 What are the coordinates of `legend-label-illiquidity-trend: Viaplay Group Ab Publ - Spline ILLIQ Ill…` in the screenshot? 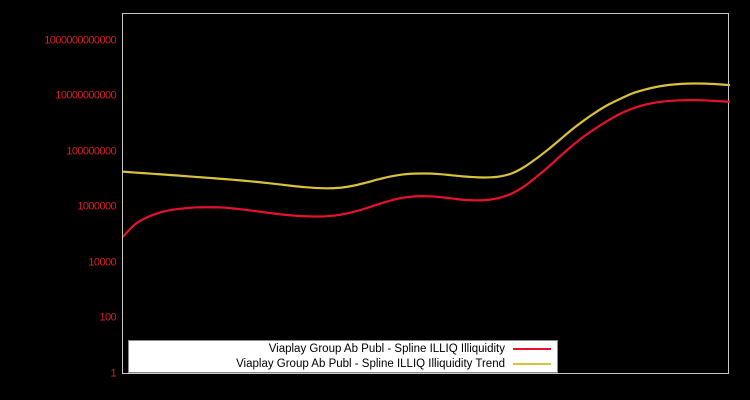 It's located at (370, 363).